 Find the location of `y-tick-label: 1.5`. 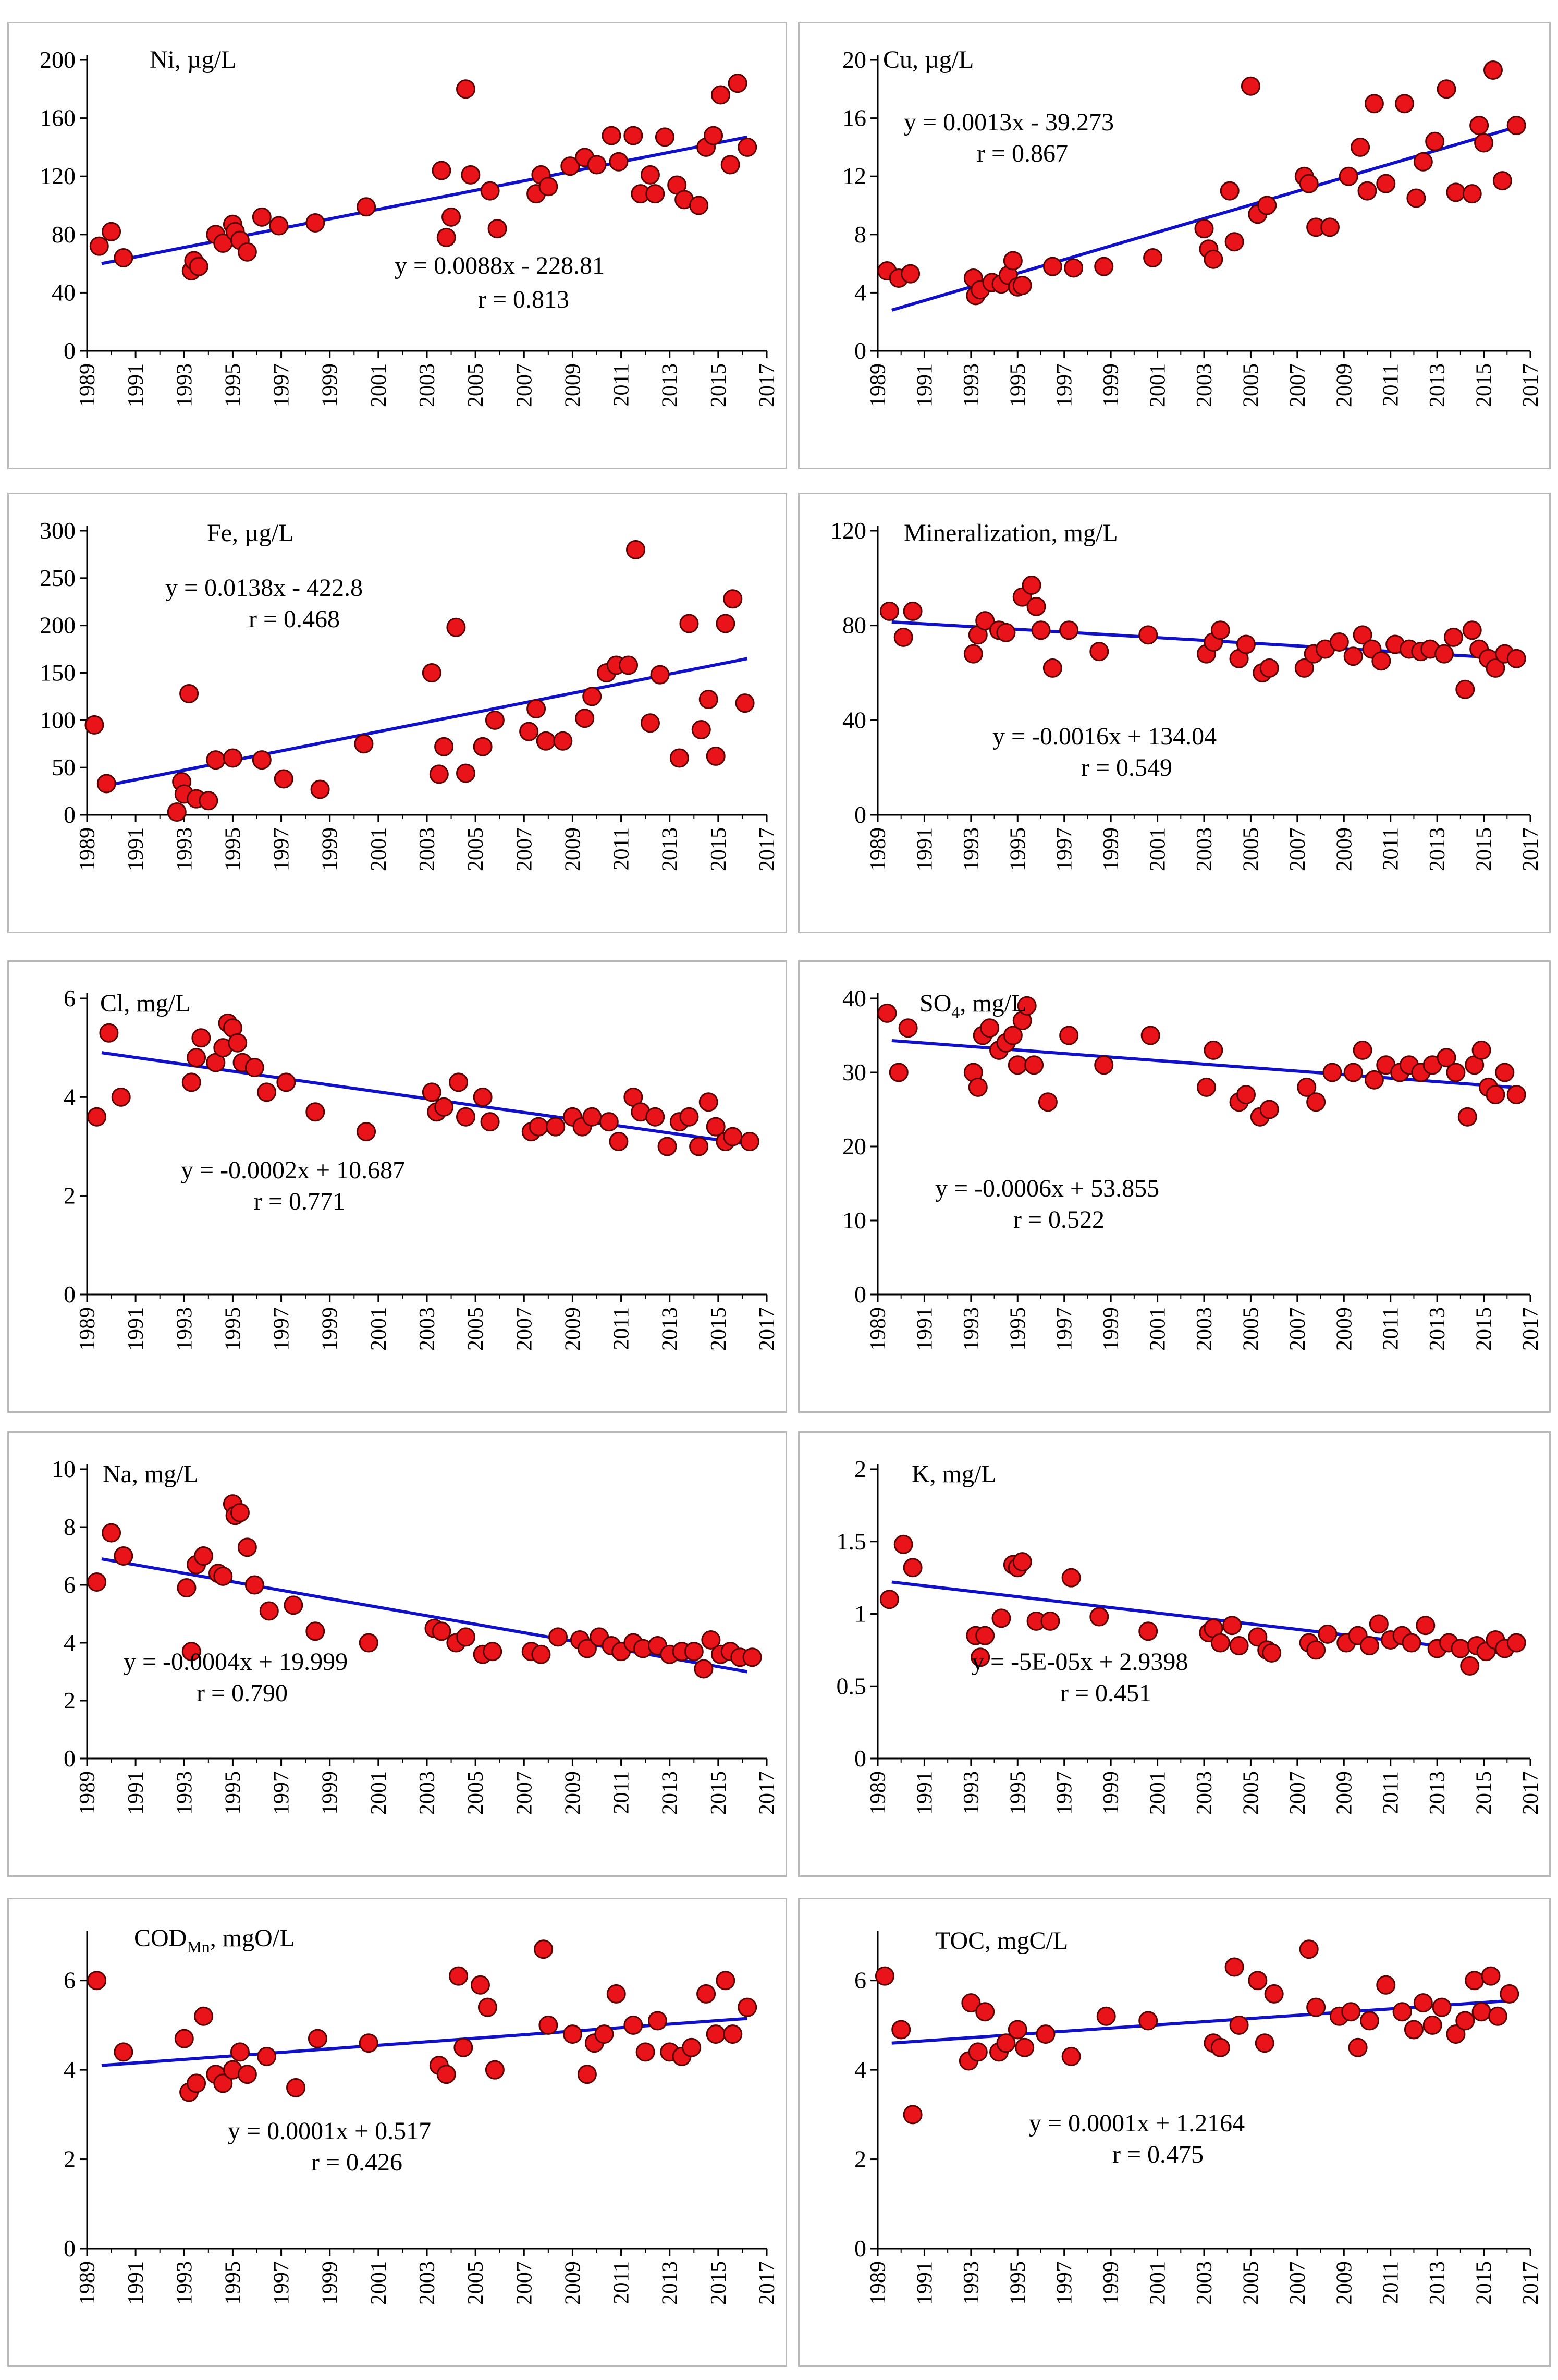

y-tick-label: 1.5 is located at coordinates (852, 1541).